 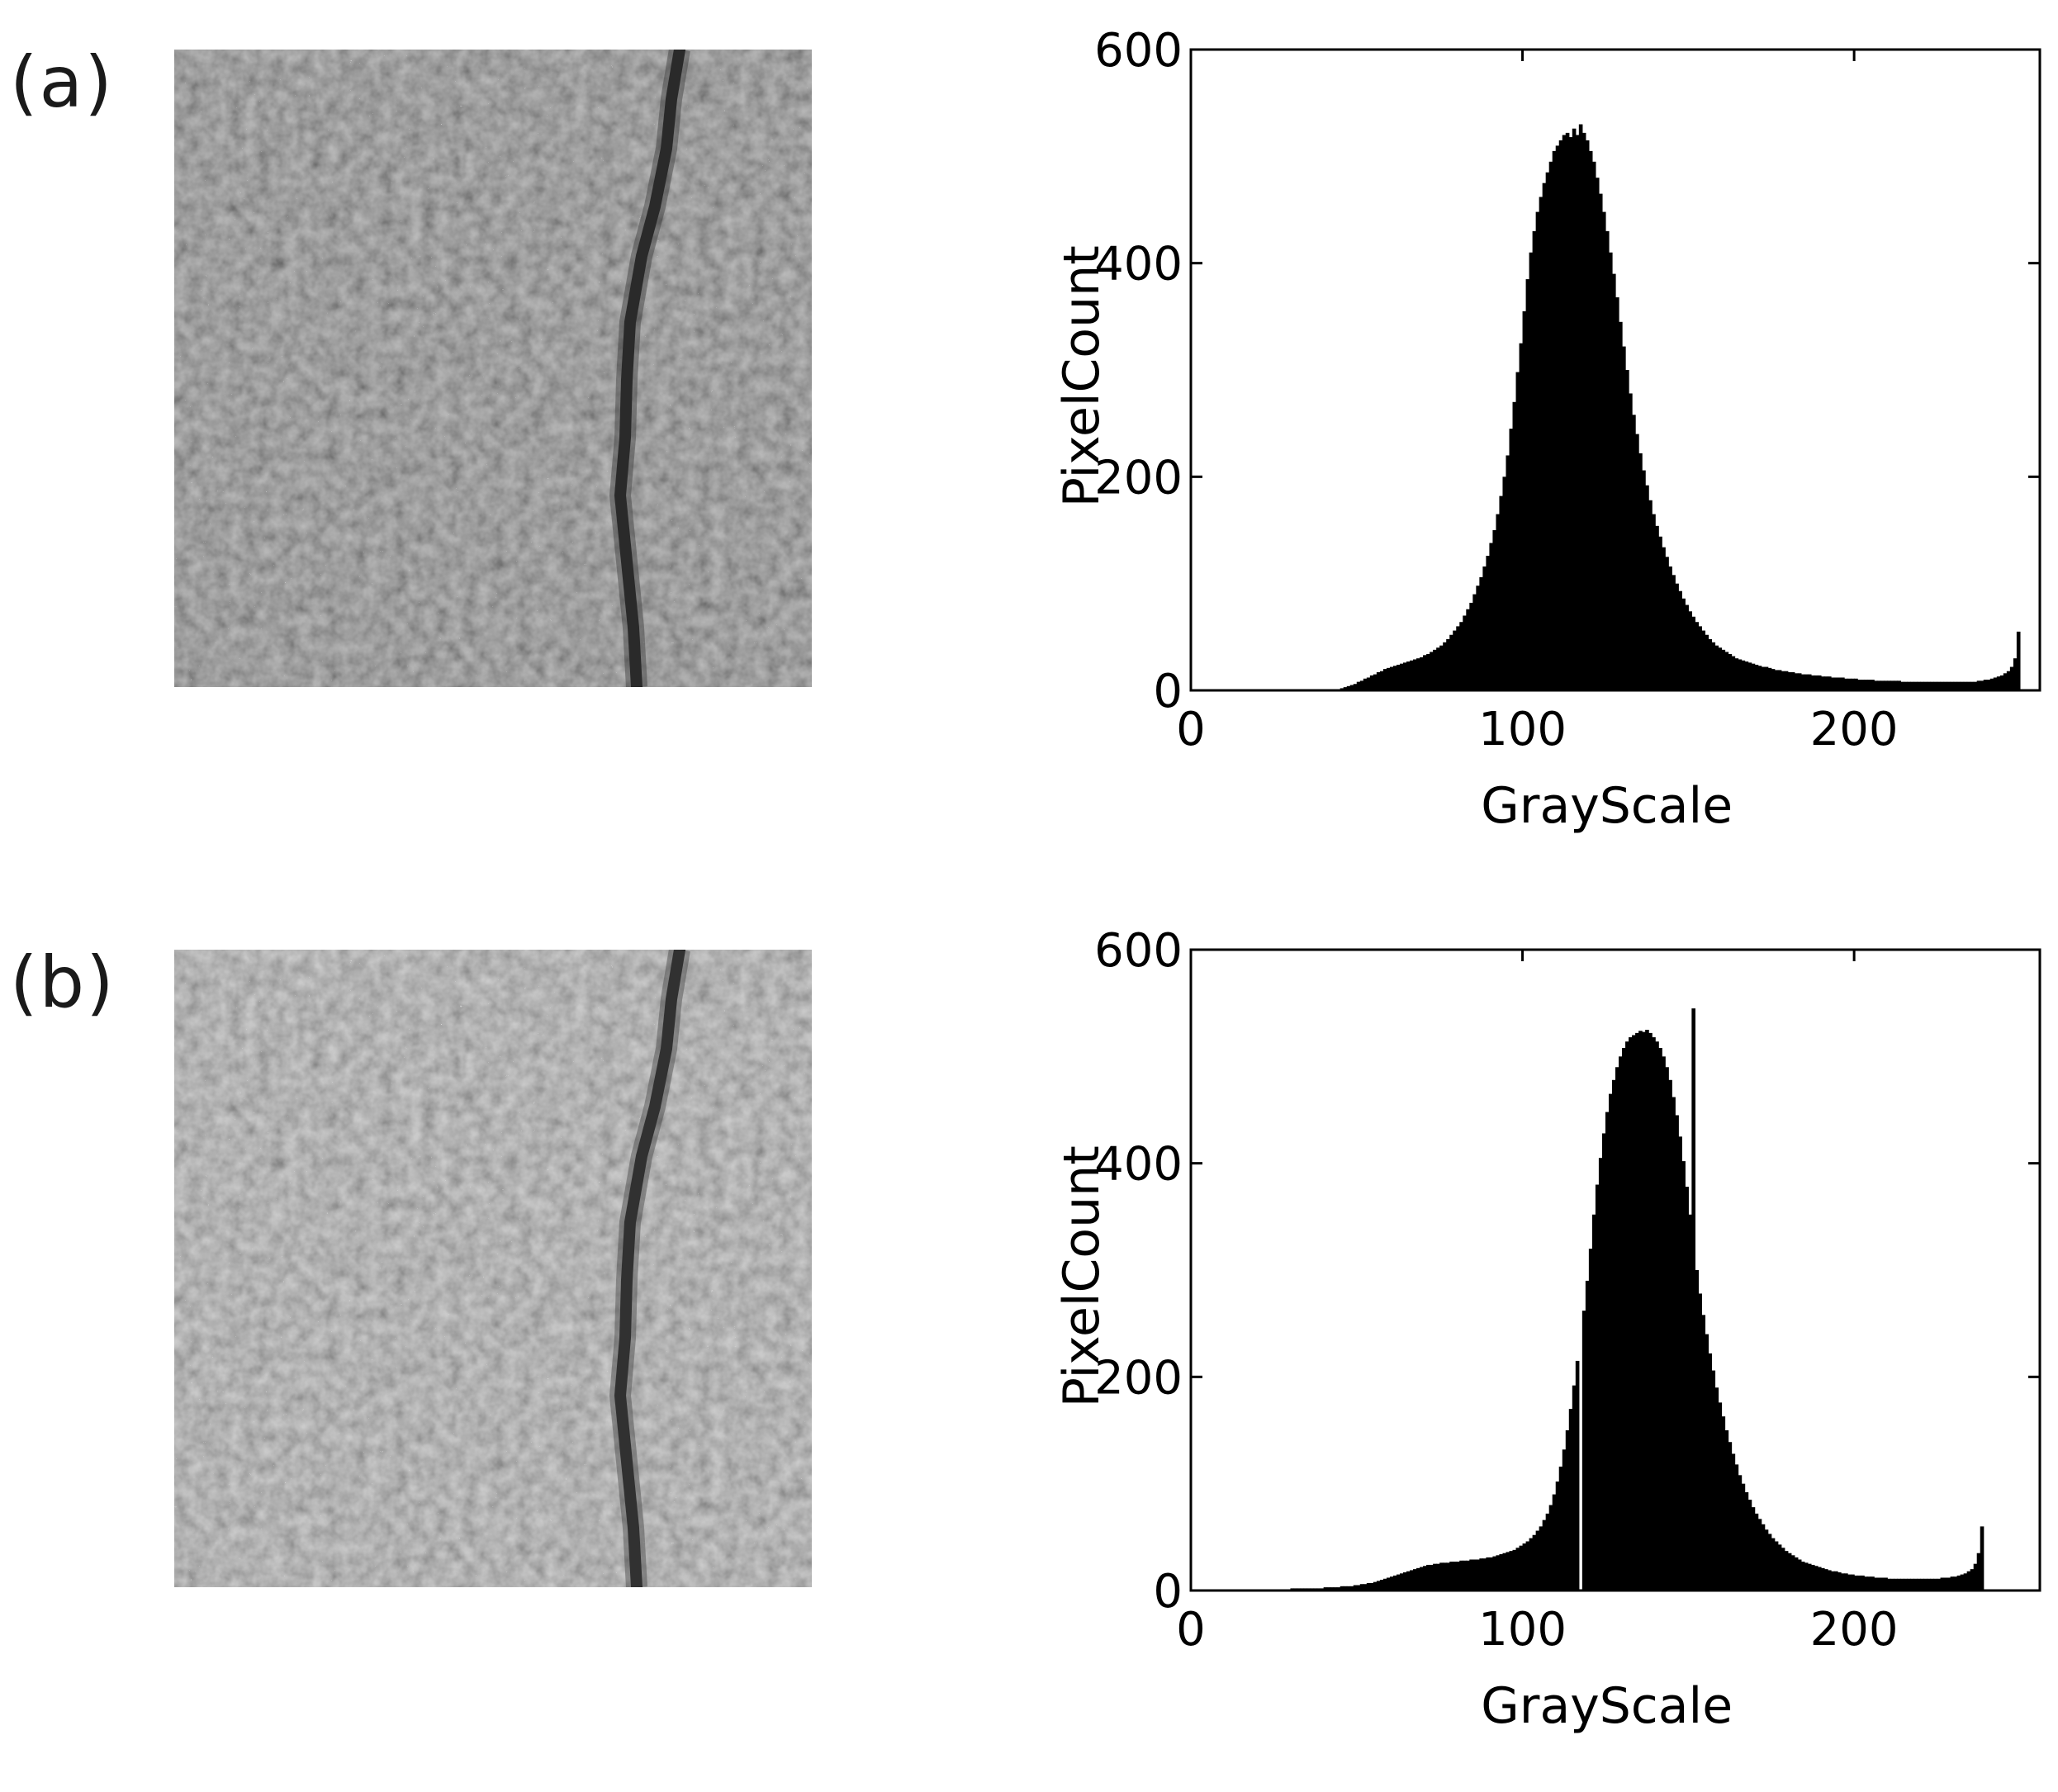 What do you see at coordinates (493, 1268) in the screenshot?
I see `pavement-crack-photo-enhanced` at bounding box center [493, 1268].